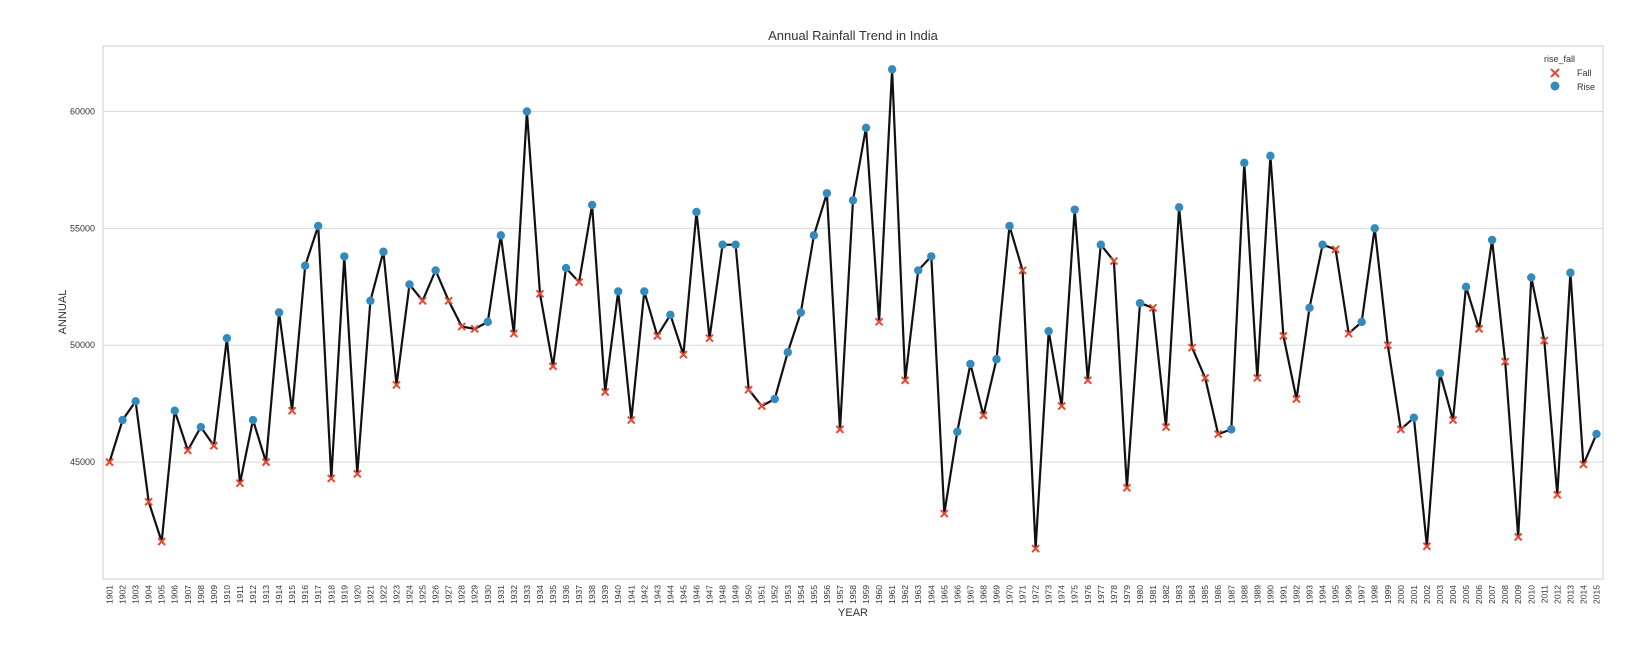 Image resolution: width=1652 pixels, height=656 pixels. Describe the element at coordinates (775, 594) in the screenshot. I see `x-tick-label: 1952` at that location.